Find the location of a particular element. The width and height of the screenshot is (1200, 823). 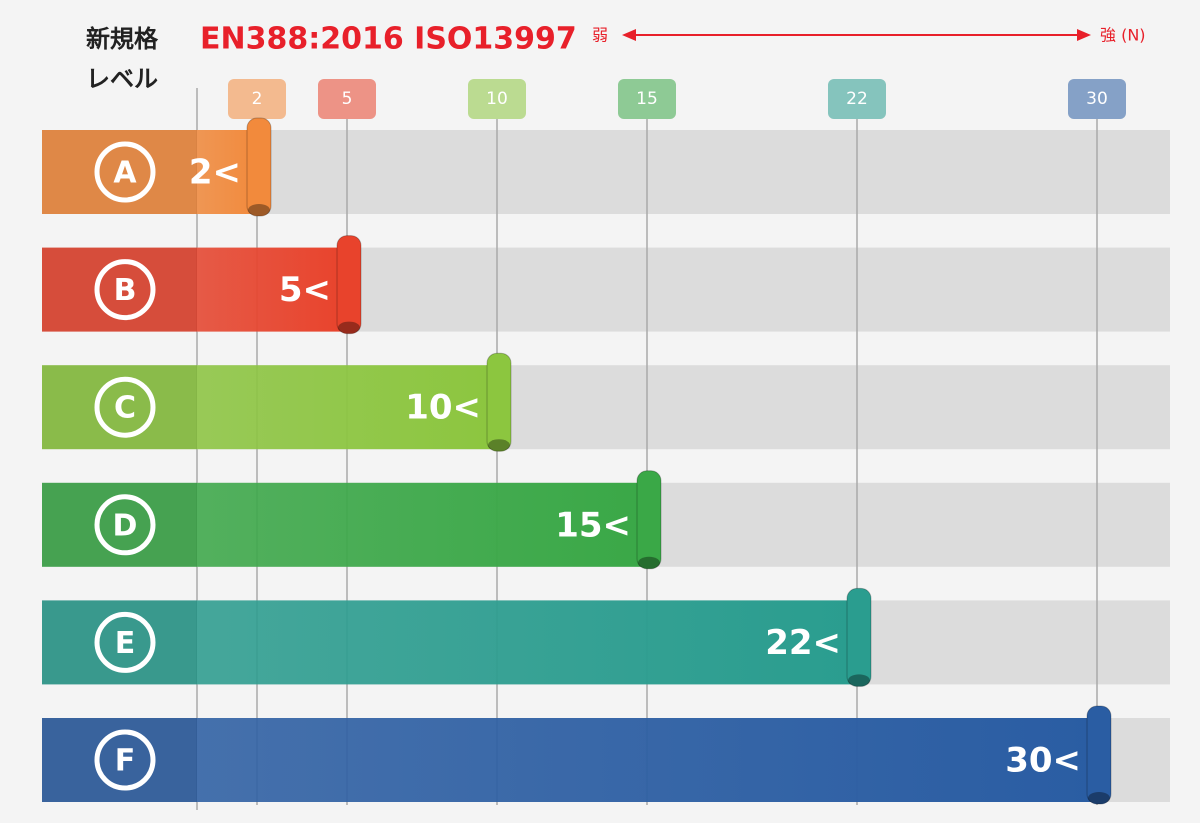

value-label: 10< is located at coordinates (443, 408).